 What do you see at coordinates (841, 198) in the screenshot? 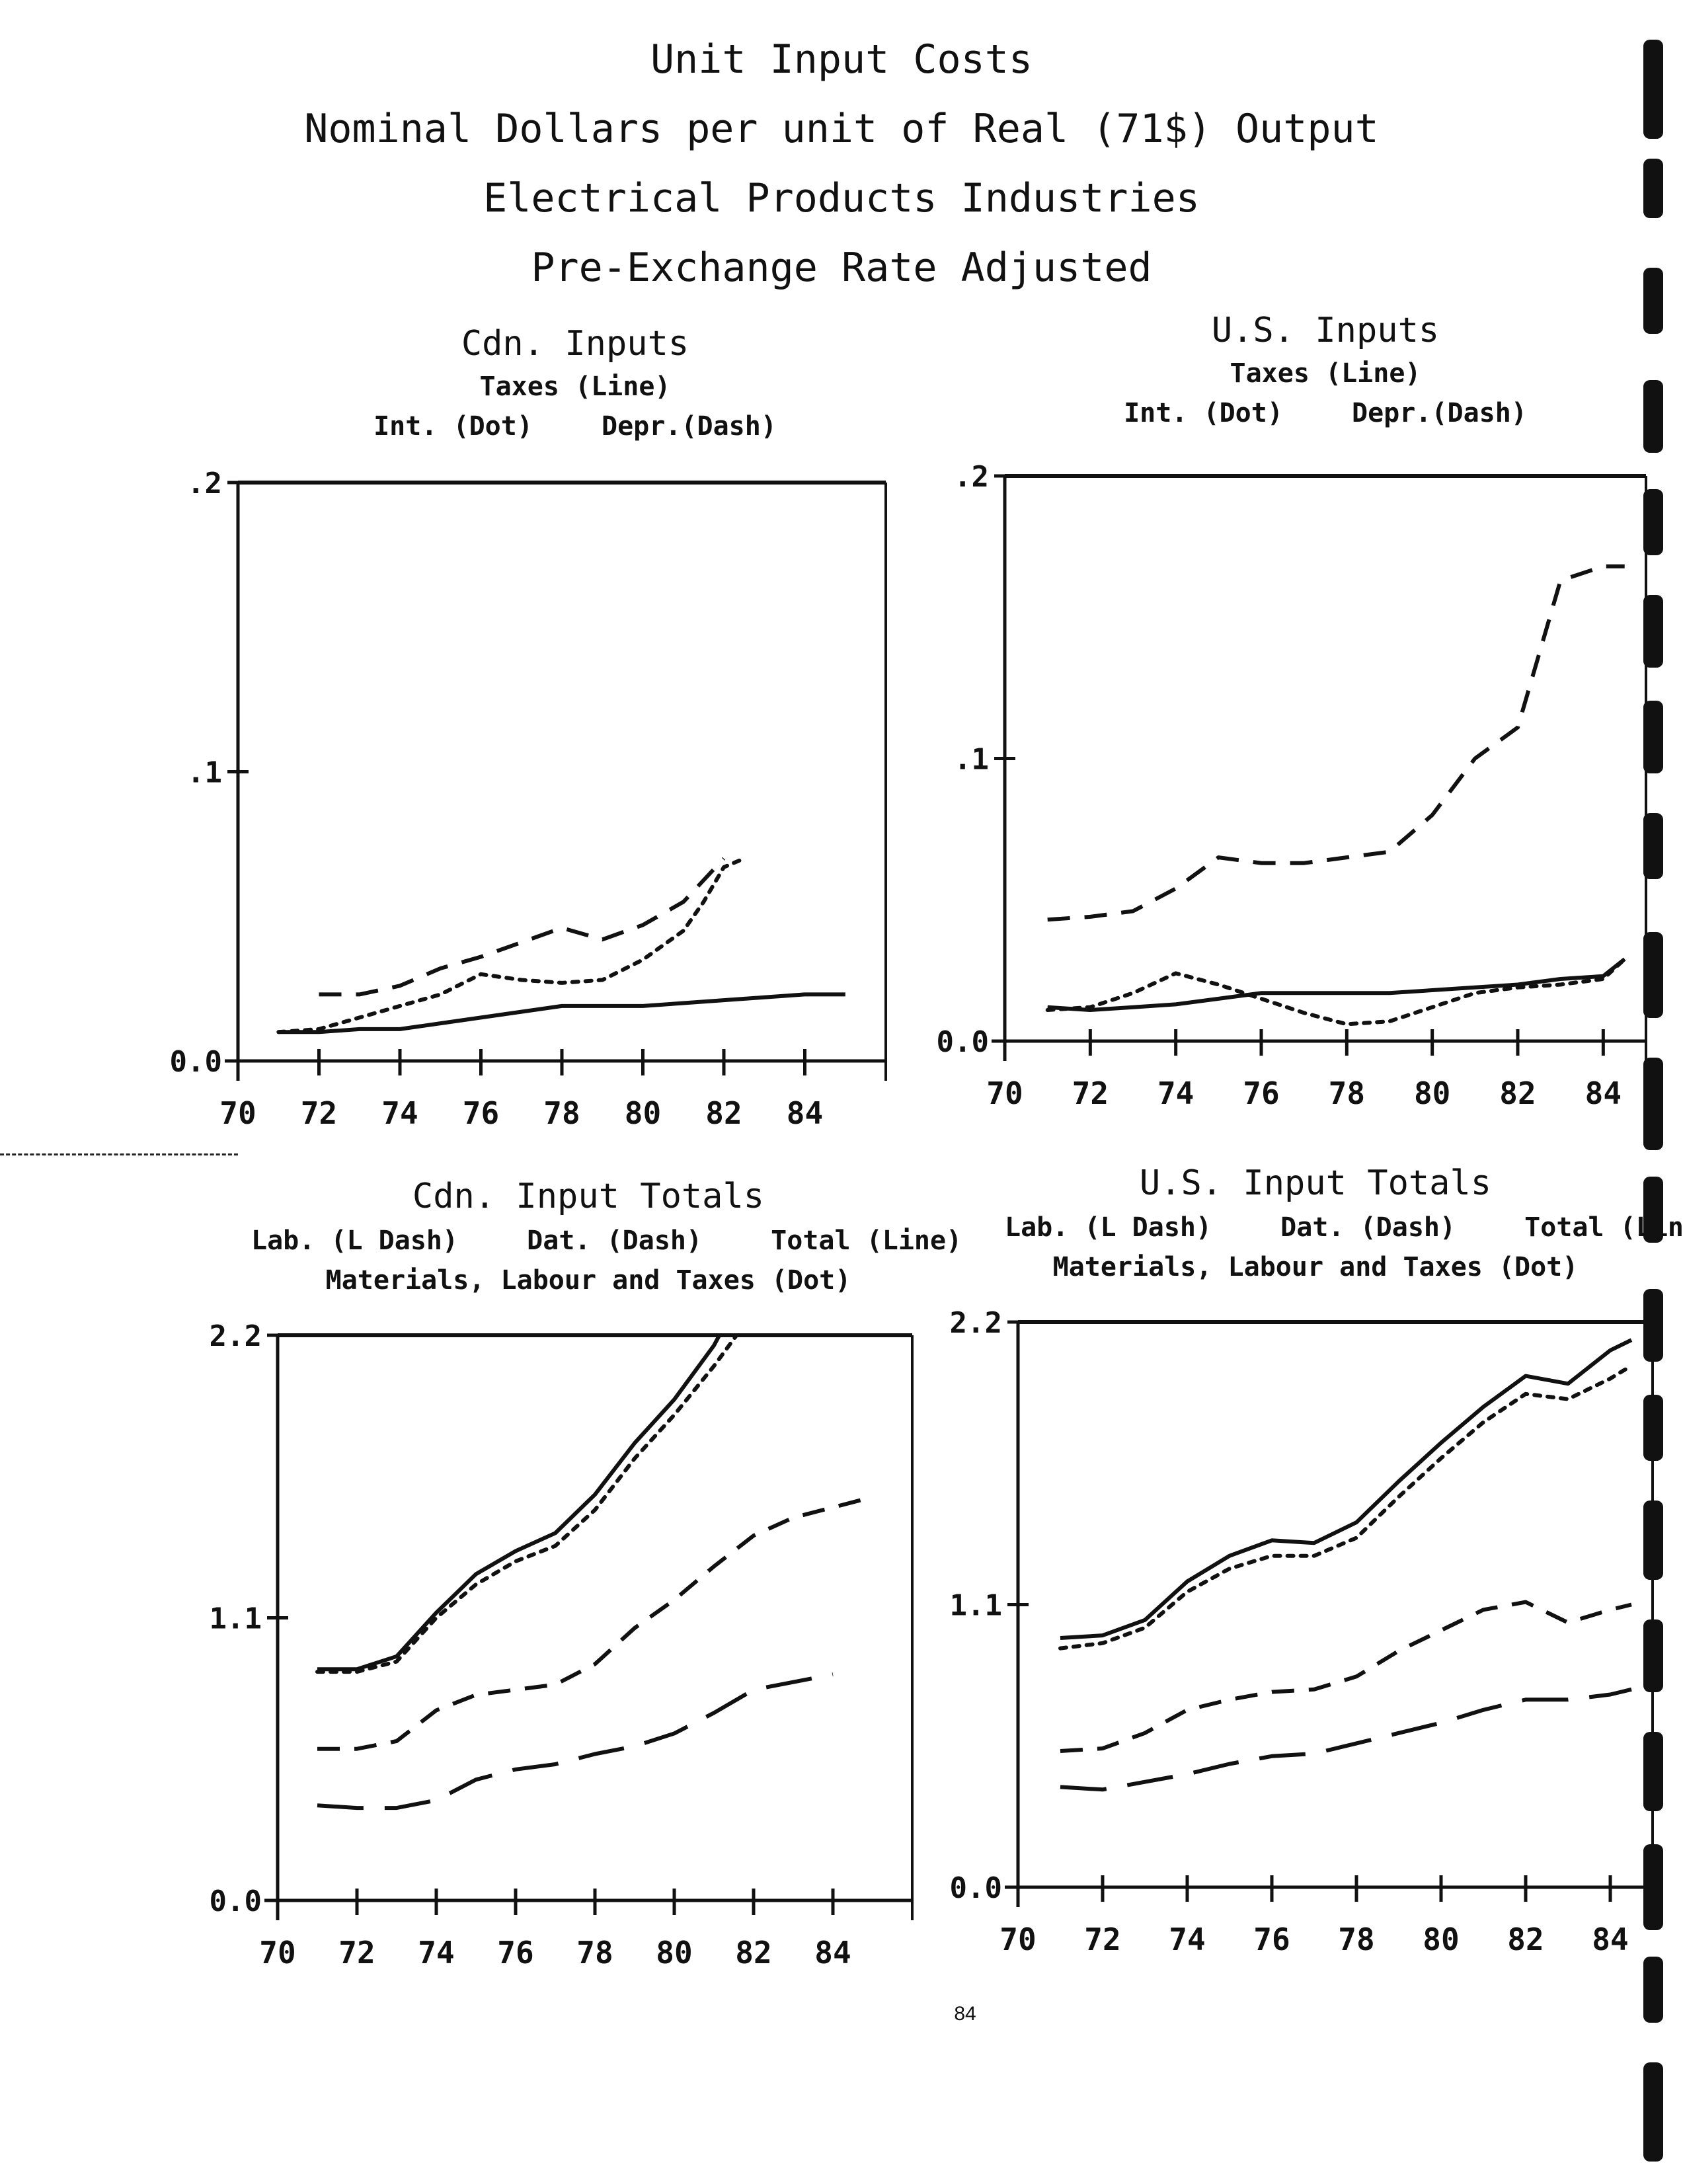
I see `page-title-line-3: Electrical Products Industries` at bounding box center [841, 198].